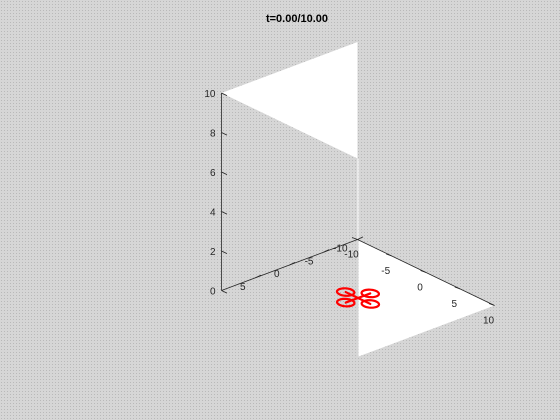  I want to click on plot-series, so click(358, 298).